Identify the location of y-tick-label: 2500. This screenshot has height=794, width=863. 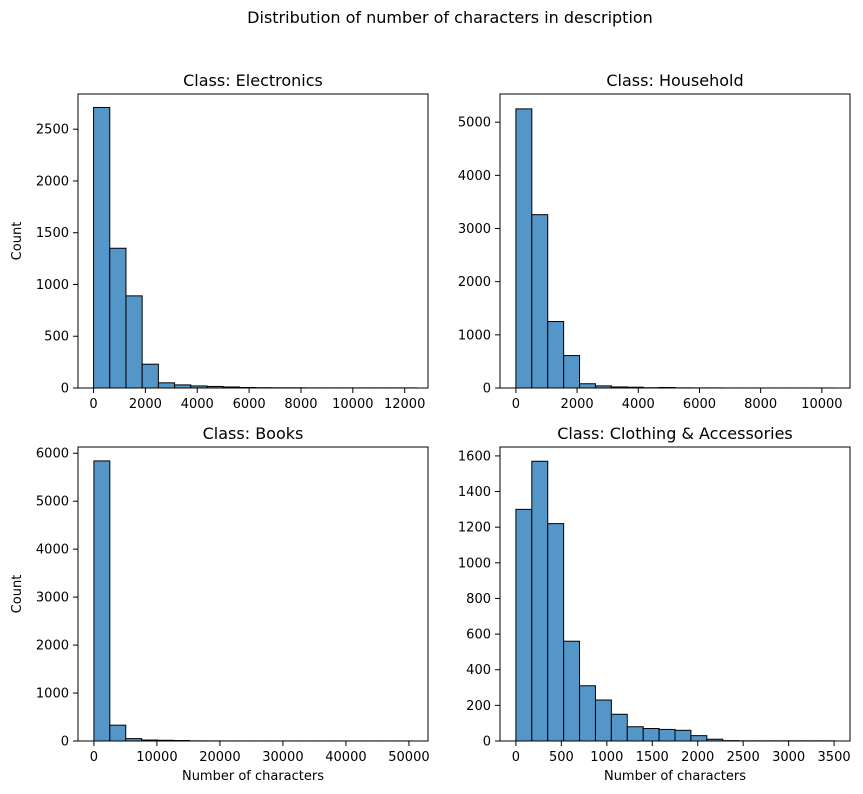
(52, 130).